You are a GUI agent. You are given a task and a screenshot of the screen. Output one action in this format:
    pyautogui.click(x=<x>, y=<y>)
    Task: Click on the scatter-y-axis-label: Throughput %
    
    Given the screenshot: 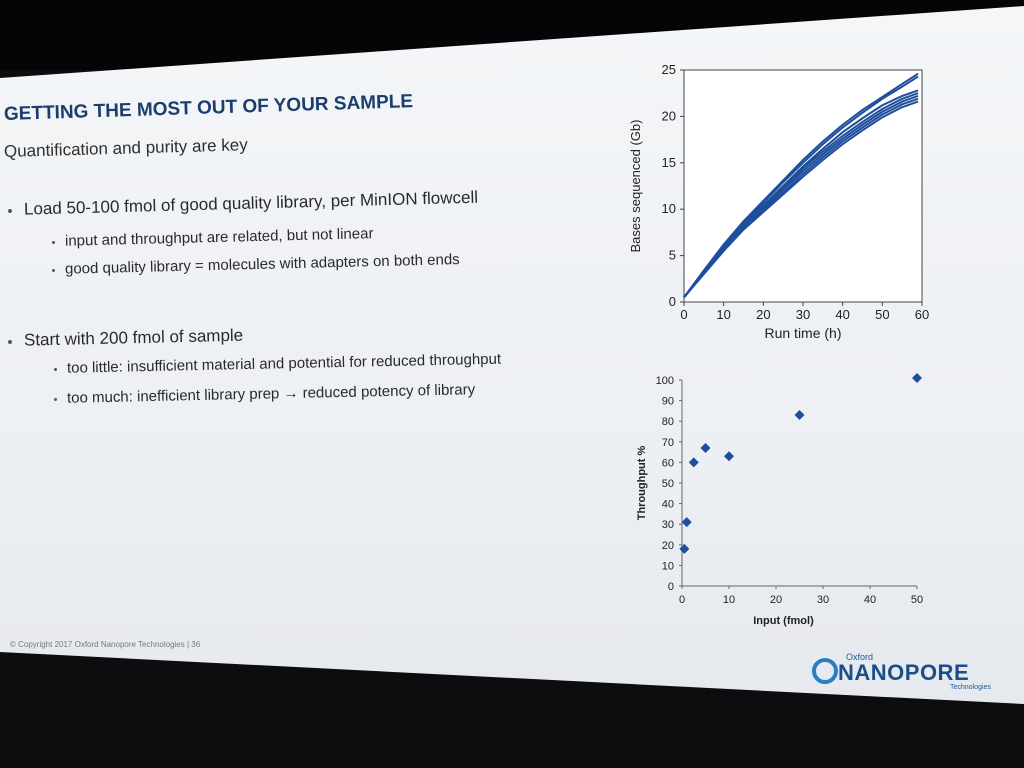 What is the action you would take?
    pyautogui.click(x=642, y=483)
    